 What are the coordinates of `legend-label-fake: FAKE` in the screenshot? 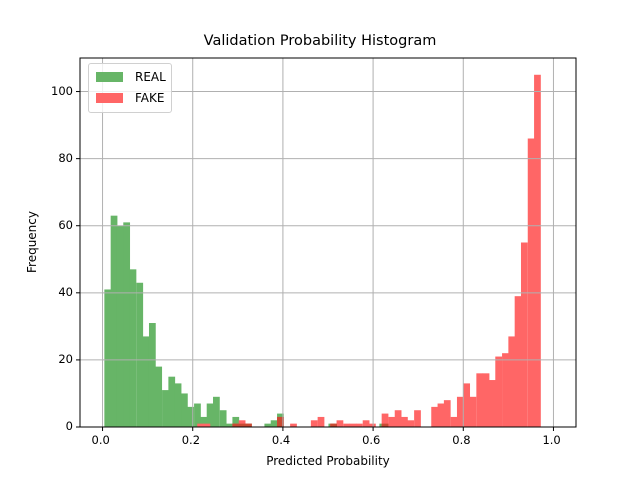 It's located at (150, 98).